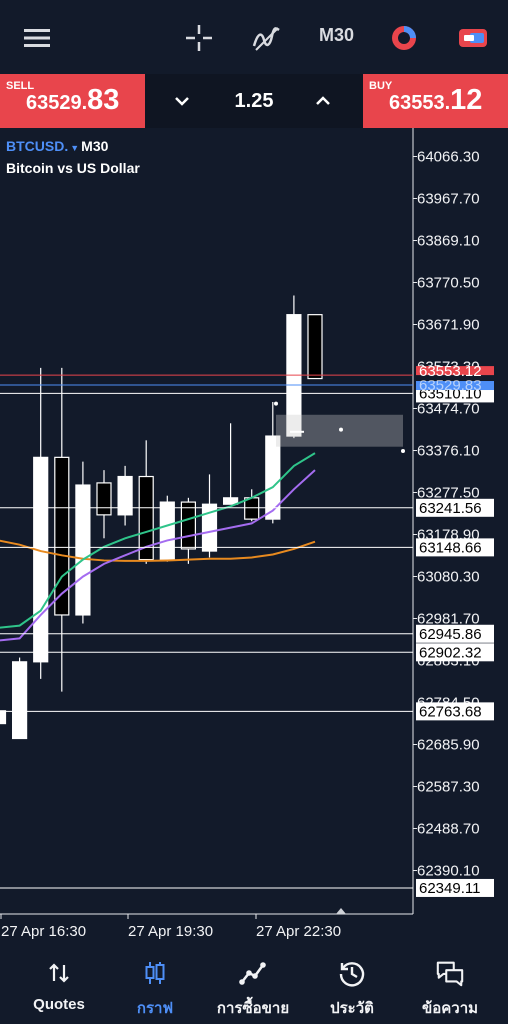 The width and height of the screenshot is (508, 1024). I want to click on level-price-label: 62349.11, so click(449, 888).